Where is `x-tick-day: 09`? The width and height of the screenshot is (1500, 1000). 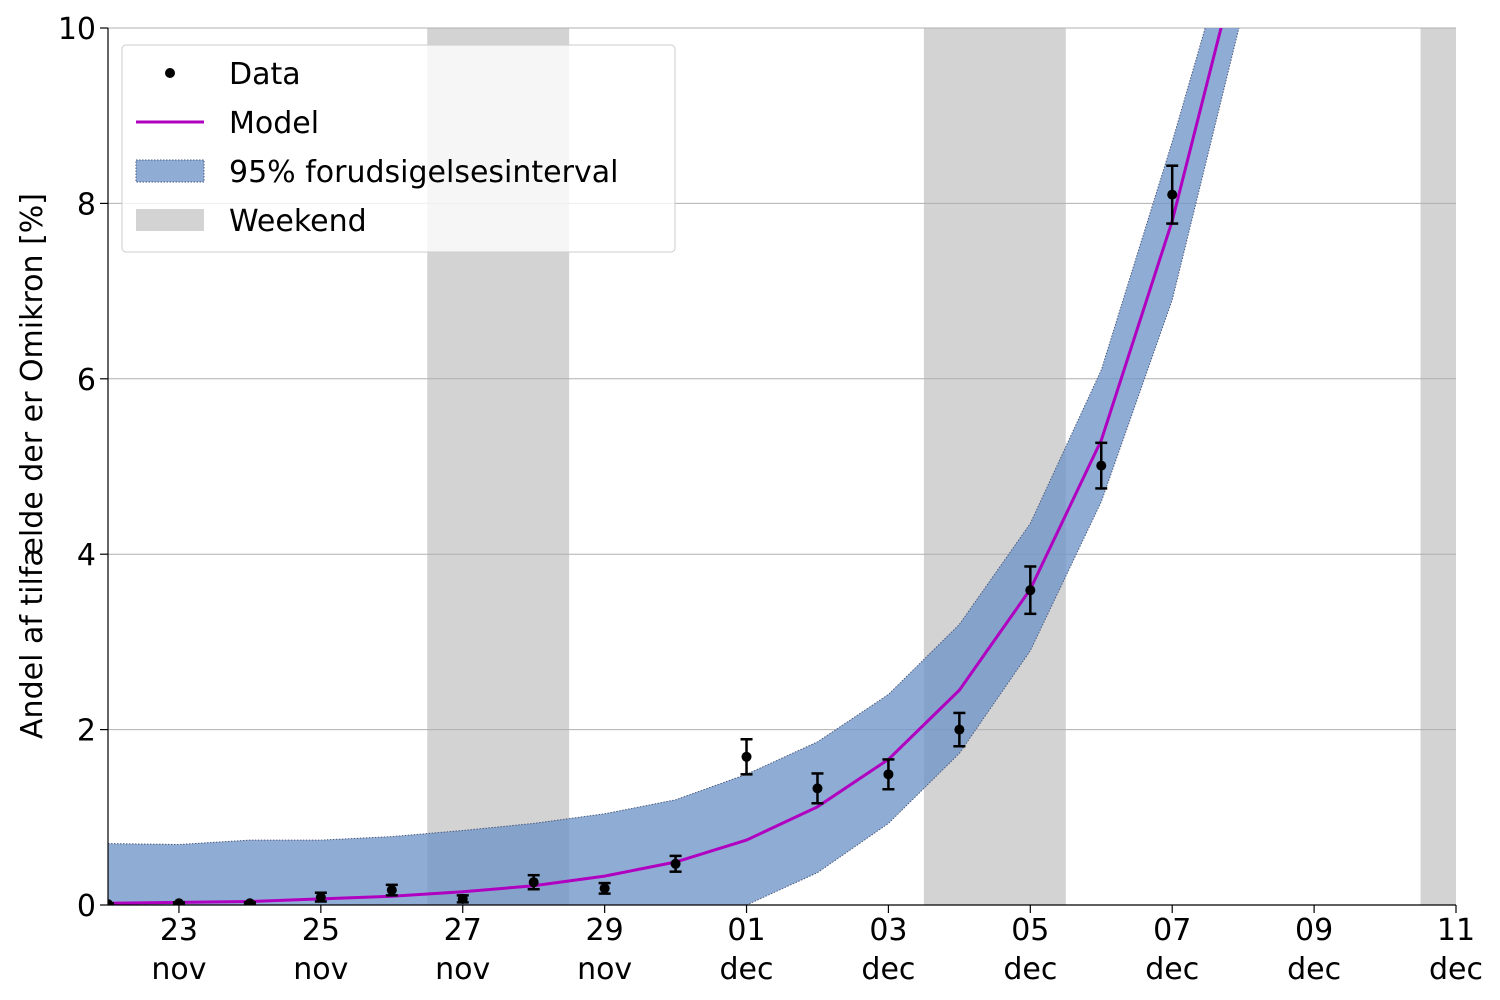 x-tick-day: 09 is located at coordinates (1314, 930).